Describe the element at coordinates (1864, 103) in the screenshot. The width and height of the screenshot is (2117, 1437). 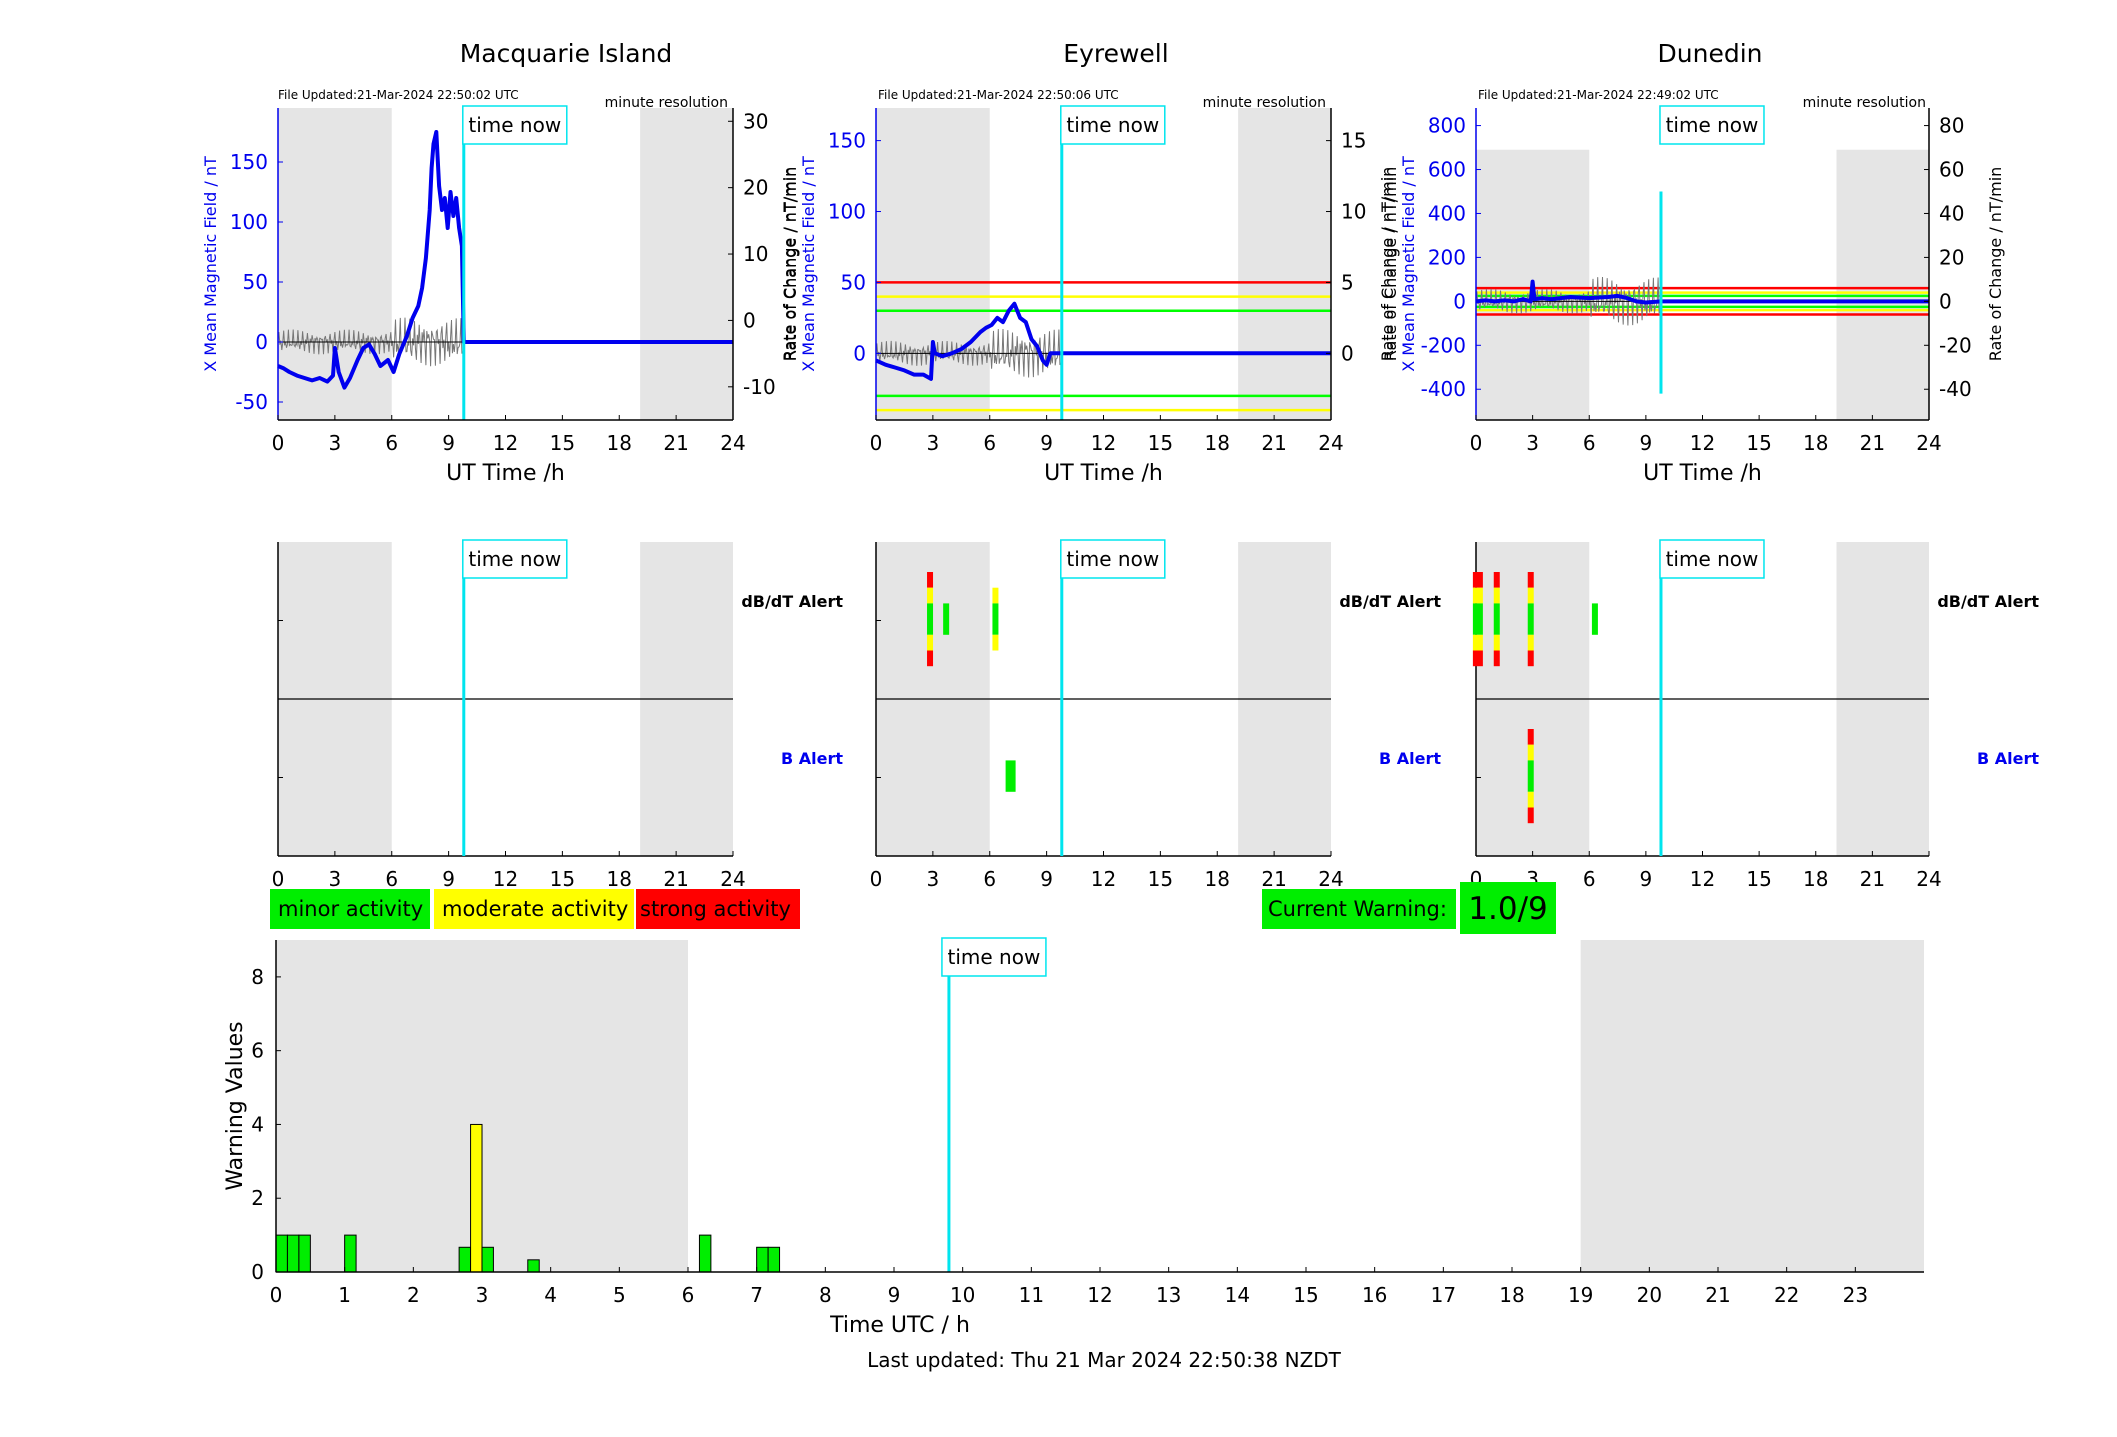
I see `resolution-dunedin: minute resolution` at that location.